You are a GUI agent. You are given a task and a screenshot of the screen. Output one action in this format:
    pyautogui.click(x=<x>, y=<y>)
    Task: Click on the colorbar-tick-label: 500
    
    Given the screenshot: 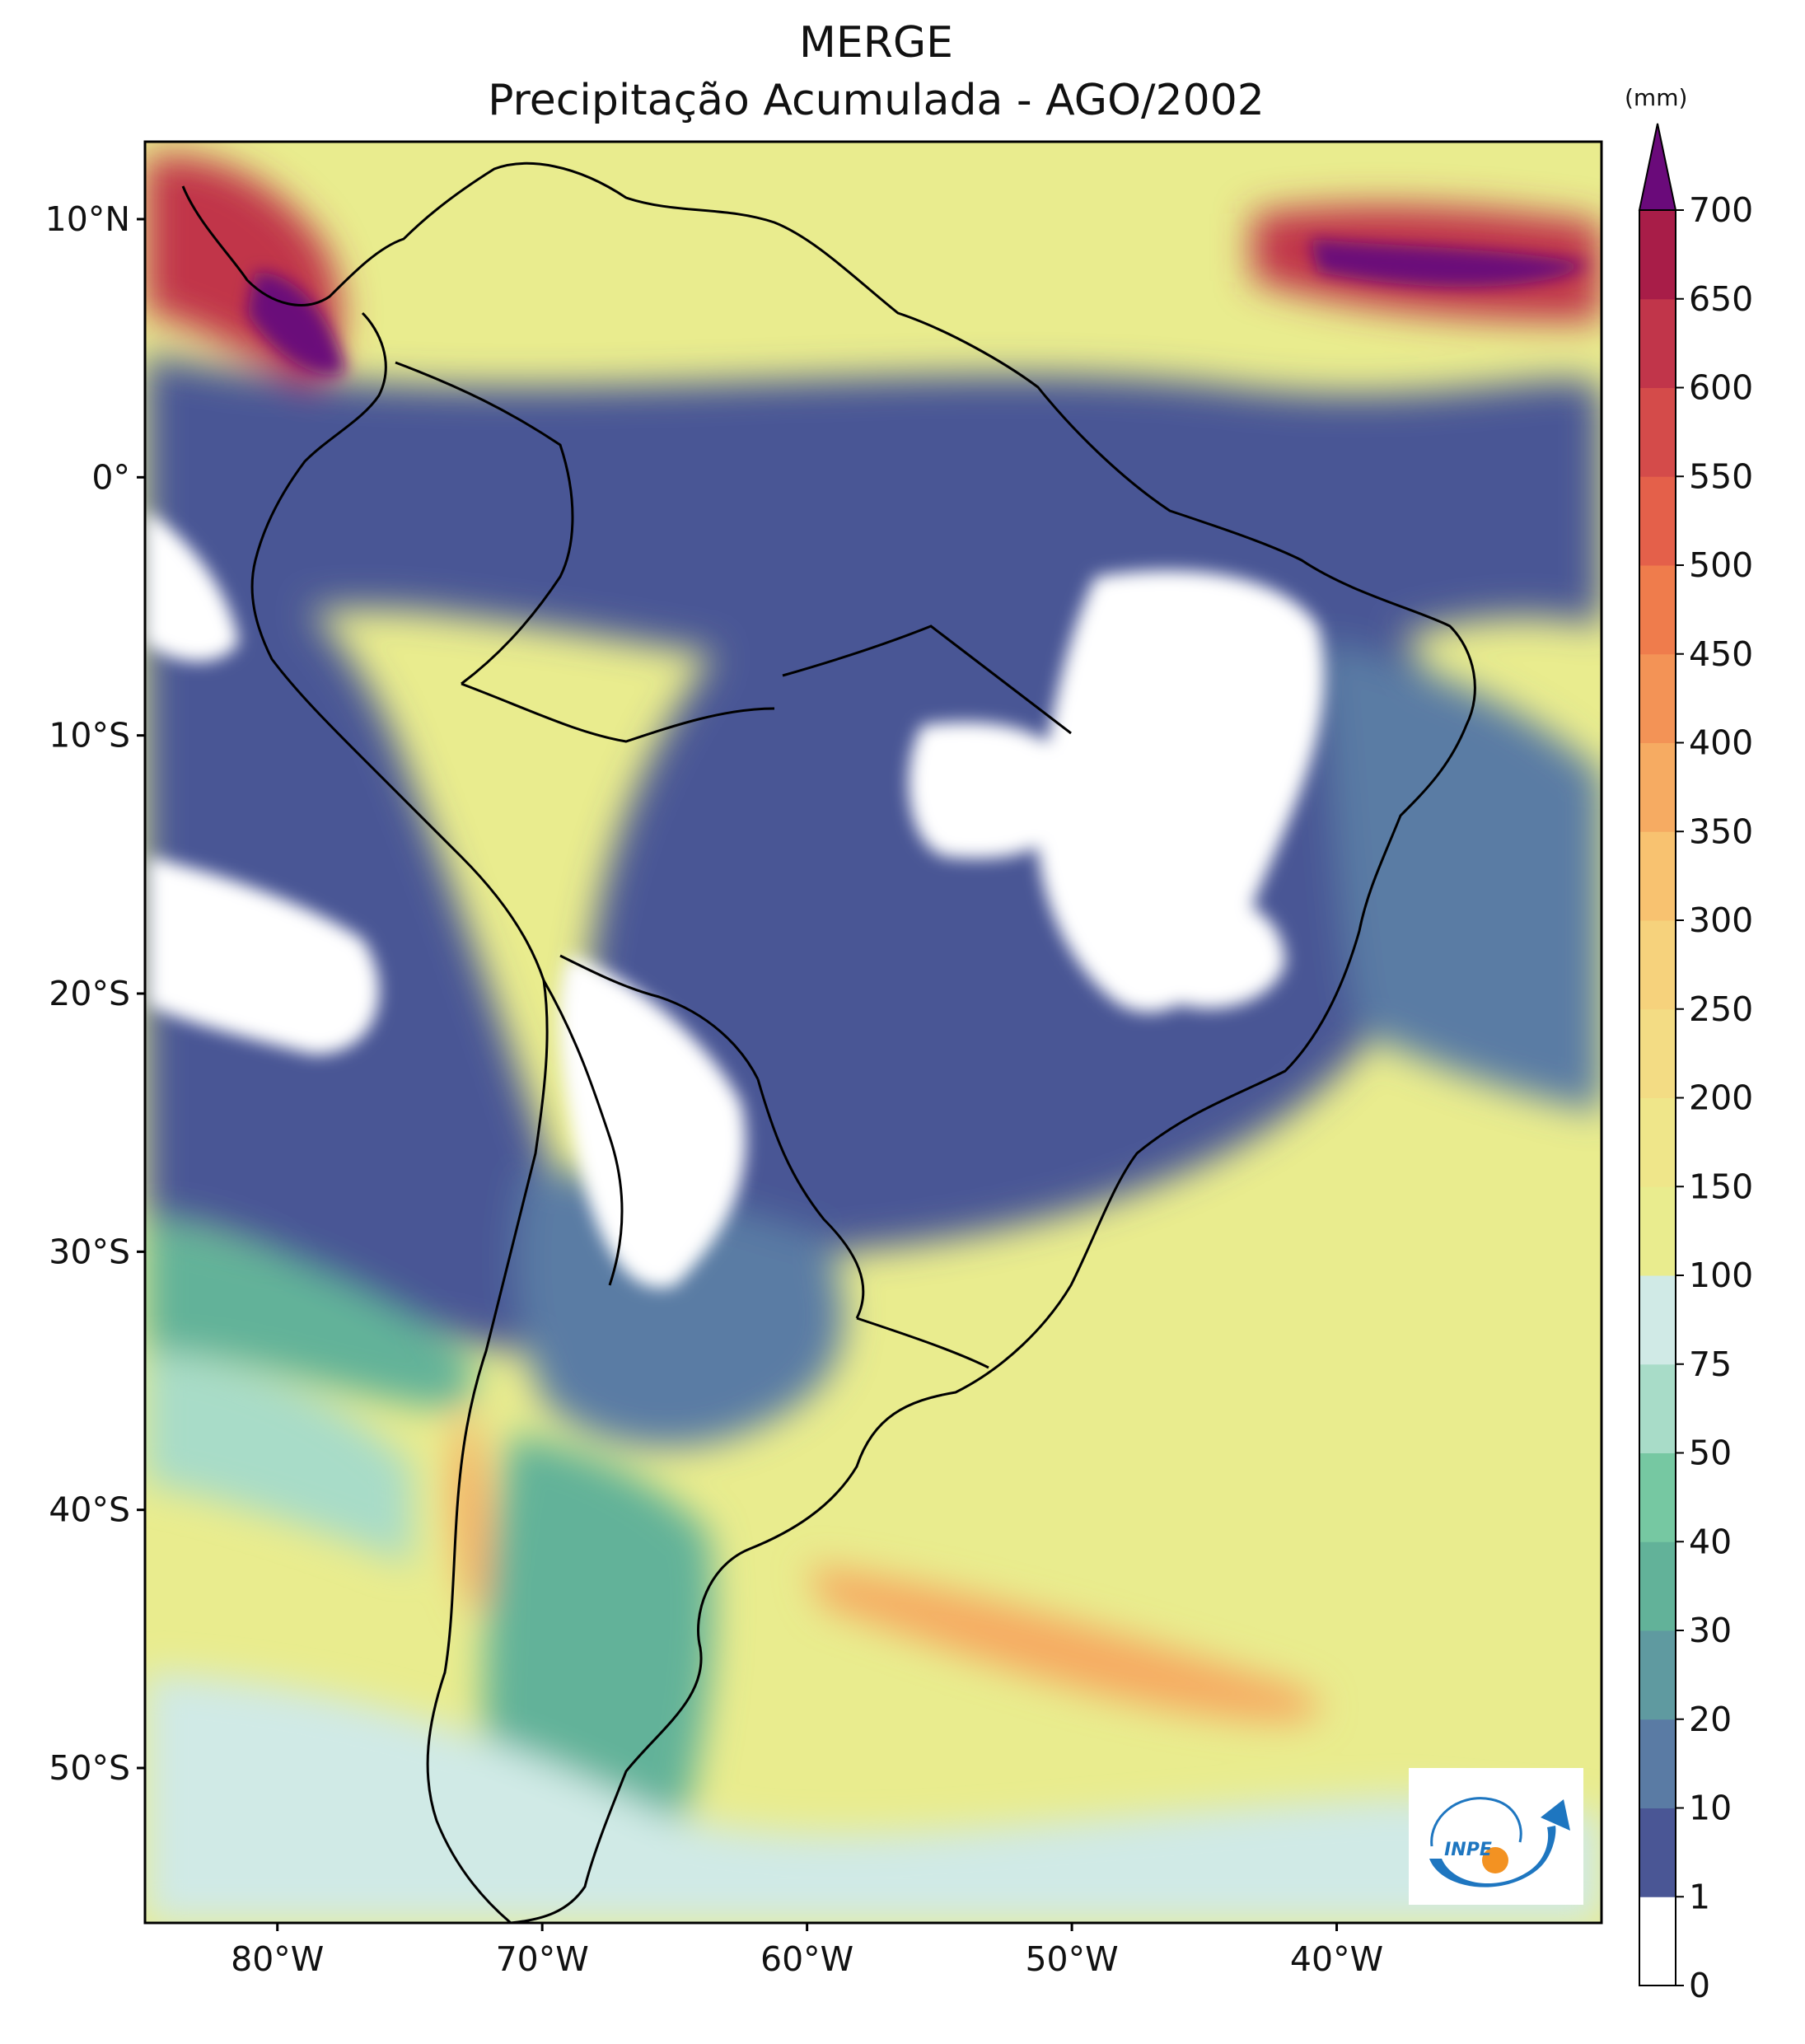 What is the action you would take?
    pyautogui.click(x=1721, y=565)
    